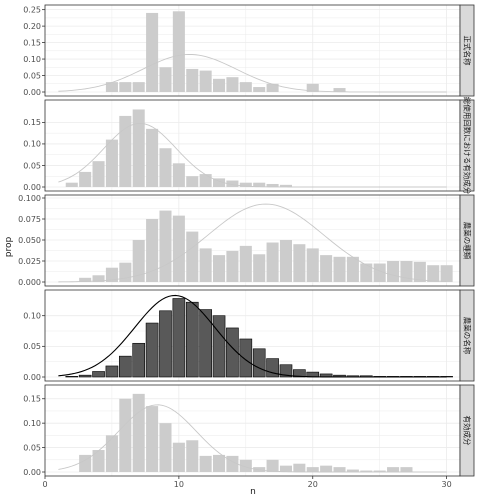 The height and width of the screenshot is (500, 482). I want to click on y-tick-label: 0.025, so click(29, 261).